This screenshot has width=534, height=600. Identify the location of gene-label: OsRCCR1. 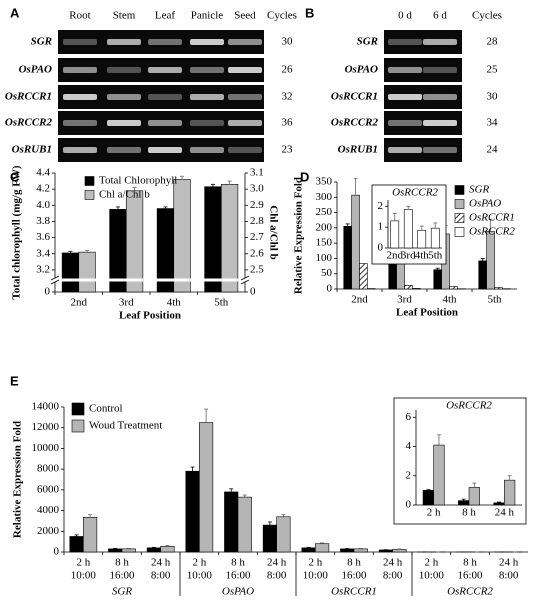
(354, 97).